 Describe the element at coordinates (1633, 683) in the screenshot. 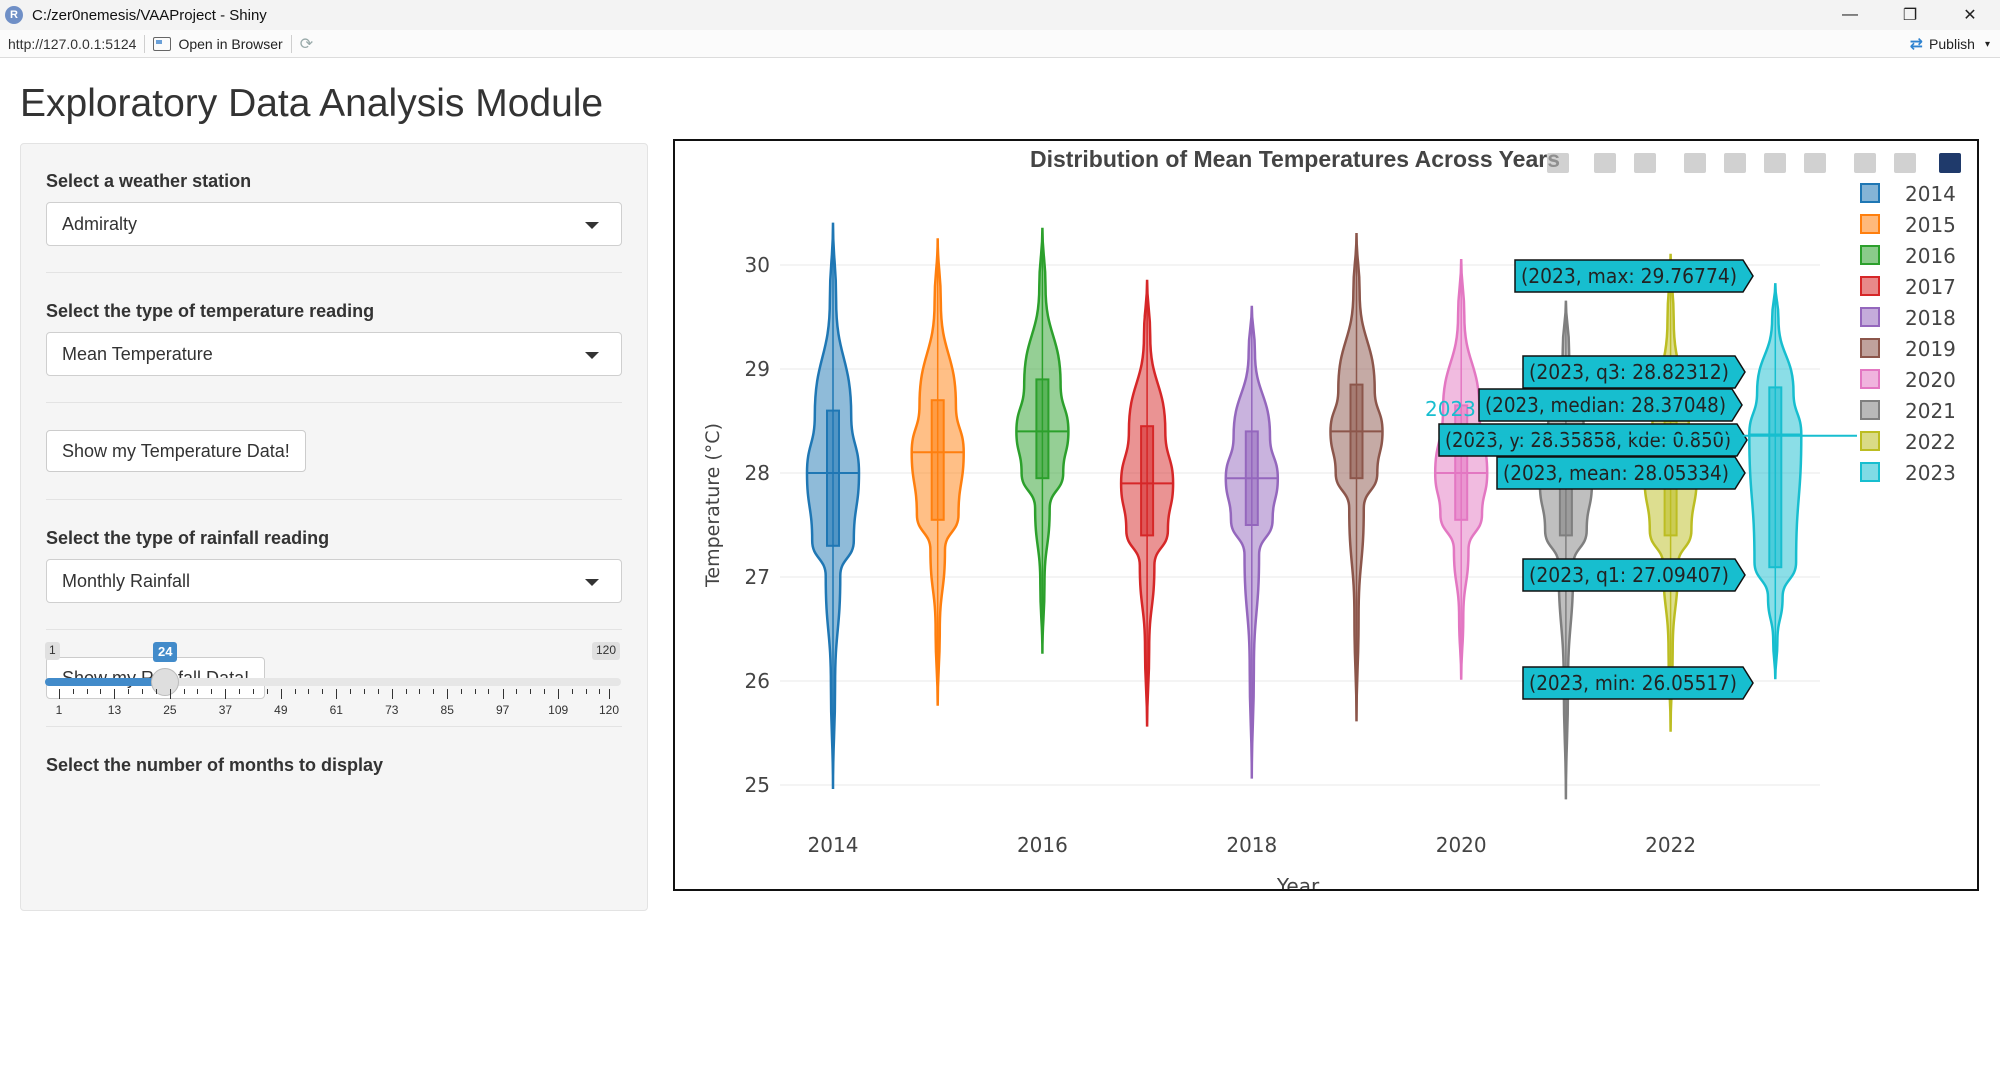

I see `hover-label-text: (2023, min: 26.05517)` at that location.